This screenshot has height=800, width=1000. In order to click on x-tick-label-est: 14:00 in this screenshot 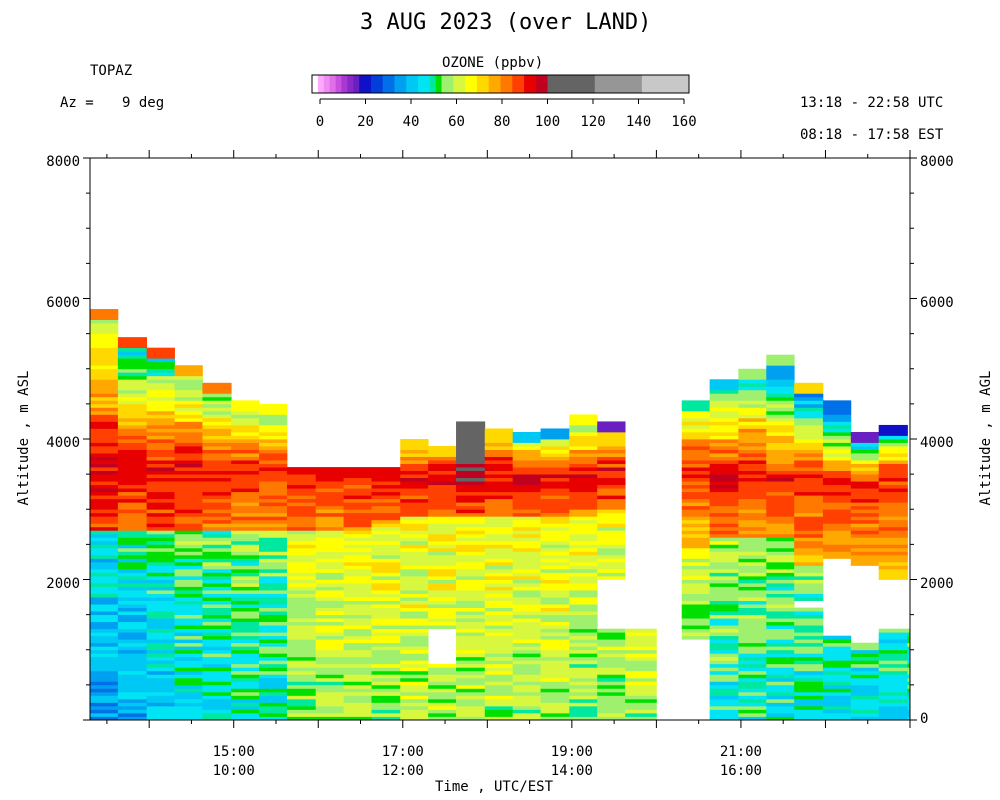, I will do `click(571, 771)`.